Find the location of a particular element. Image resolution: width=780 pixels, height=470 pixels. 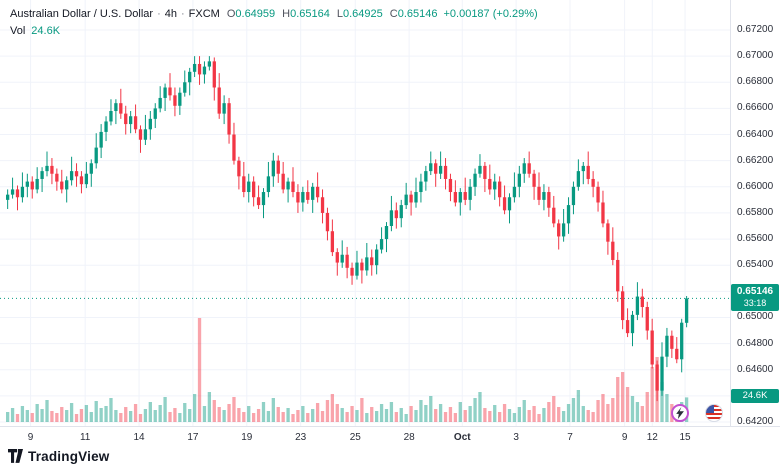

current-price-label: 0.65146 33:18 is located at coordinates (755, 298).